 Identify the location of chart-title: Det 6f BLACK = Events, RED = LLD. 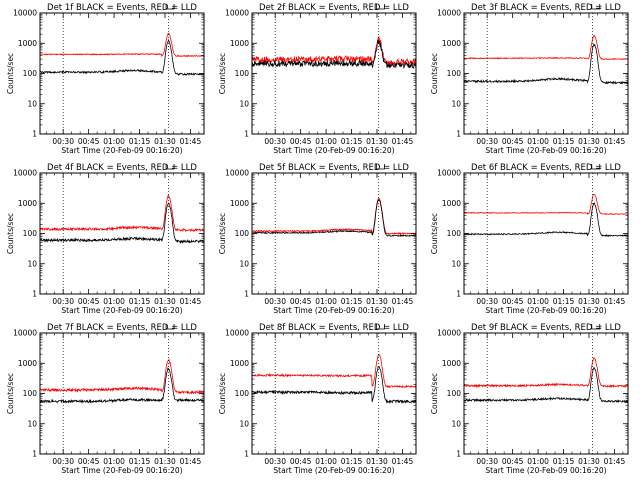
(546, 168).